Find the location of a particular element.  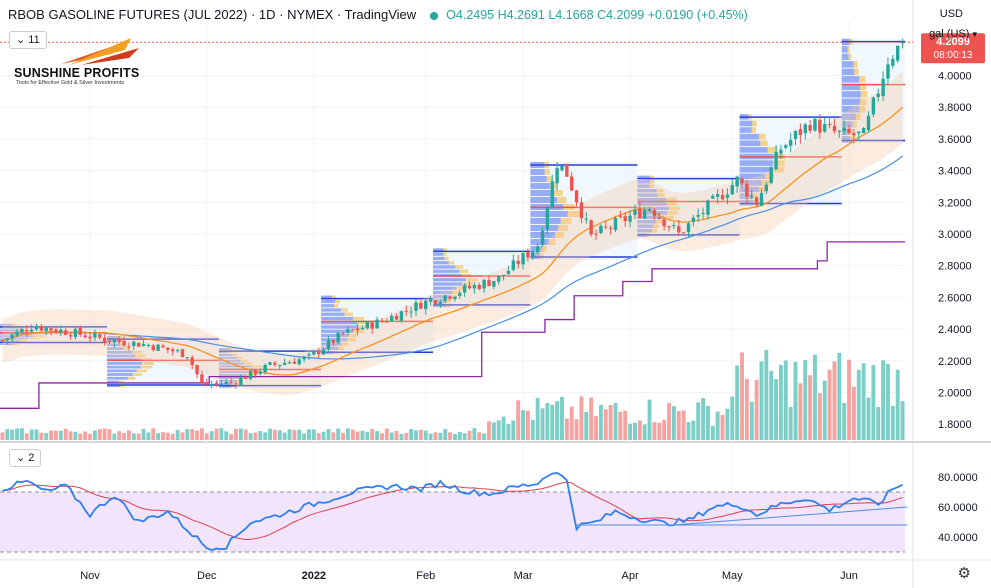

currency-label: USD is located at coordinates (951, 14).